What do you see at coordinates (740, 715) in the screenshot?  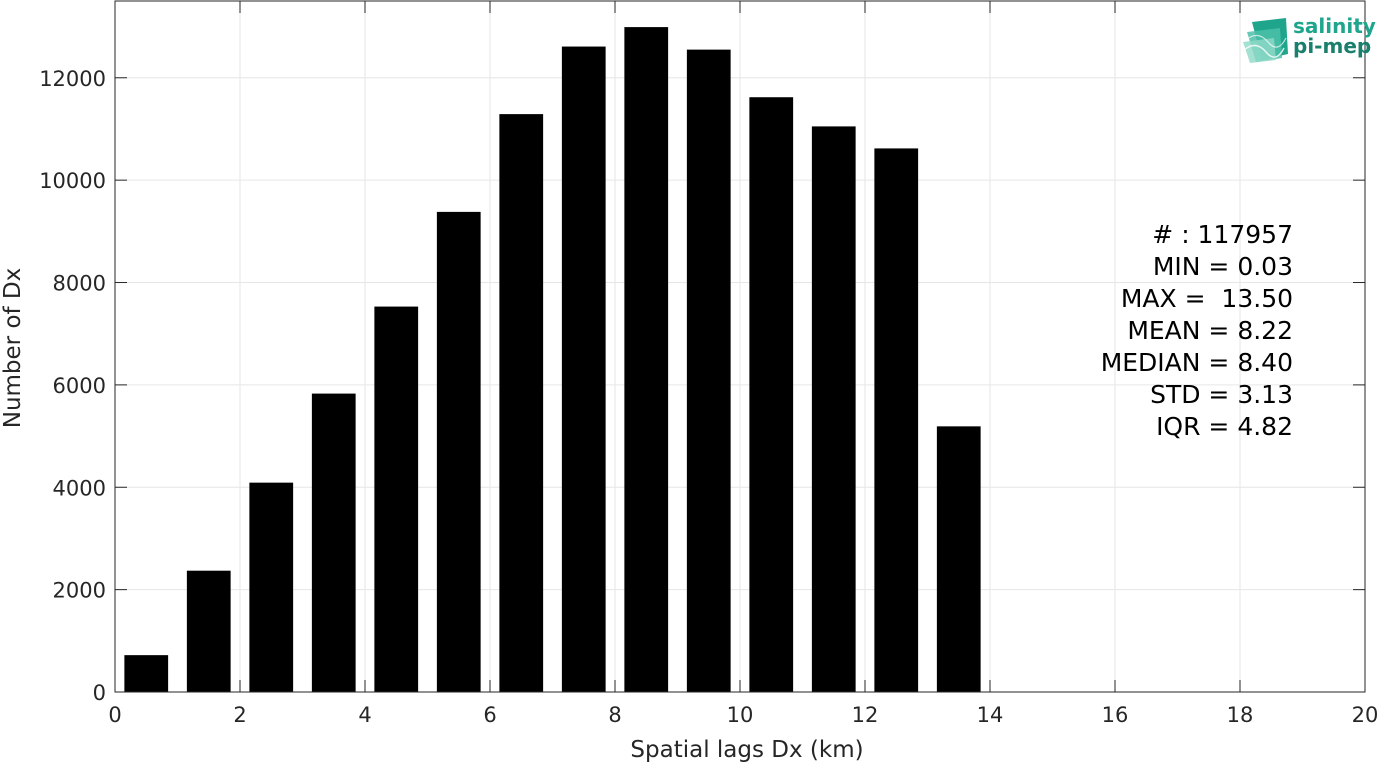 I see `x-tick-label: 10` at bounding box center [740, 715].